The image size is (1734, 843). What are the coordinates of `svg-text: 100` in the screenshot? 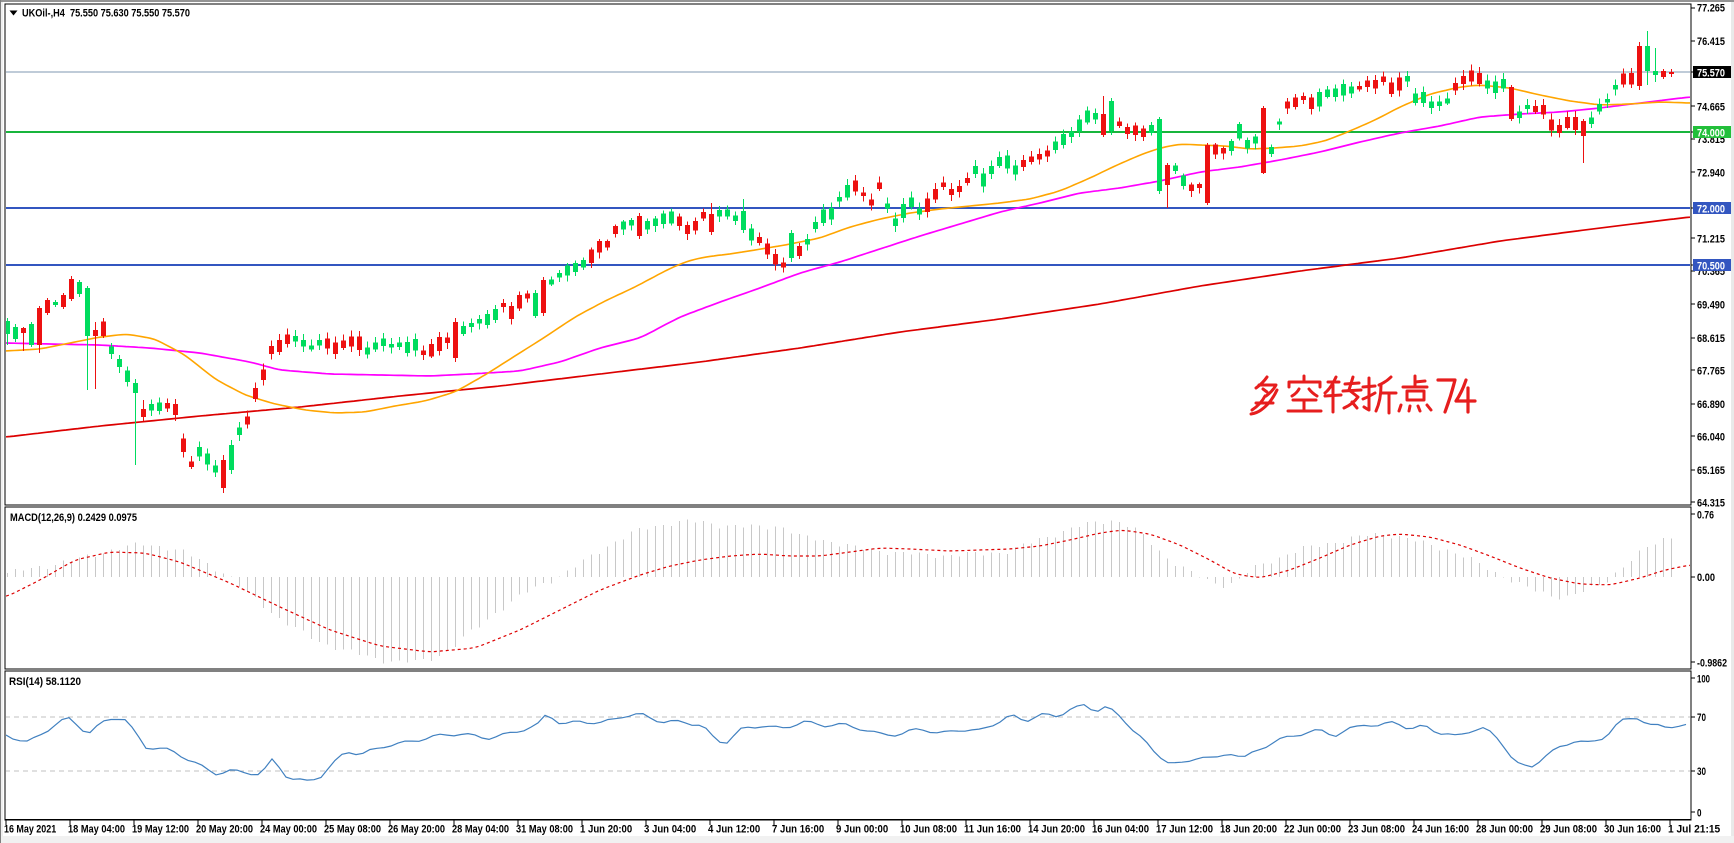 It's located at (1703, 680).